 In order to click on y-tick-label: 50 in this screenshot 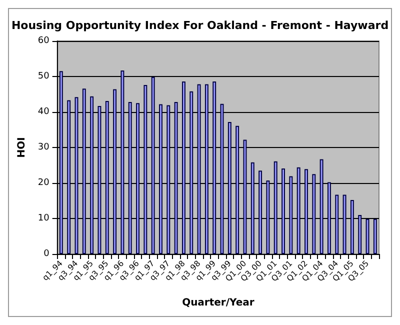, I will do `click(44, 77)`.